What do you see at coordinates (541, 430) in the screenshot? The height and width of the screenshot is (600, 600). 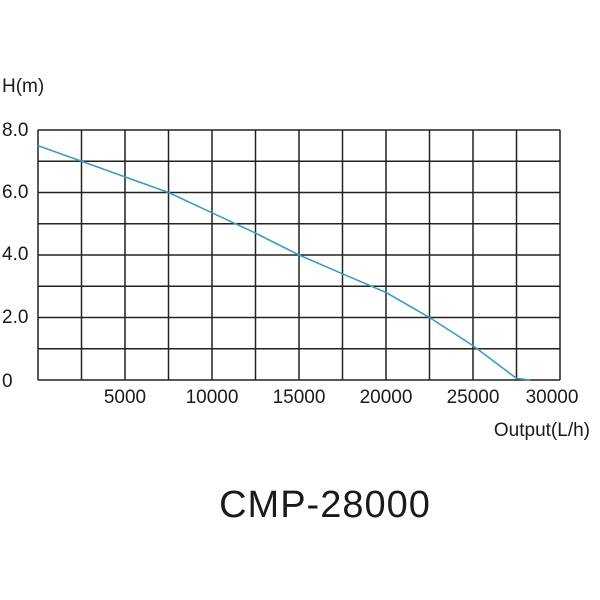 I see `x-axis-title: Output(L/h)` at bounding box center [541, 430].